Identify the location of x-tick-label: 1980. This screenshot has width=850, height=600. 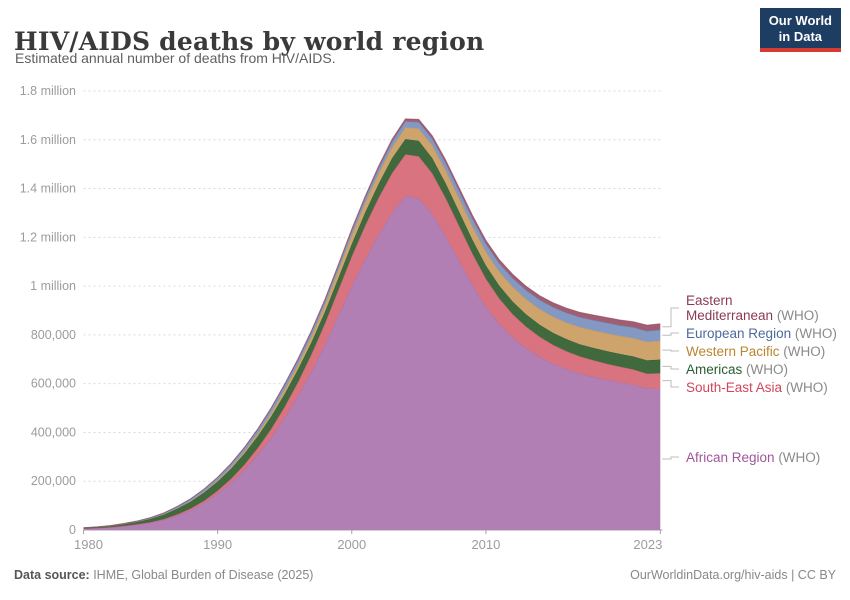
(88, 544).